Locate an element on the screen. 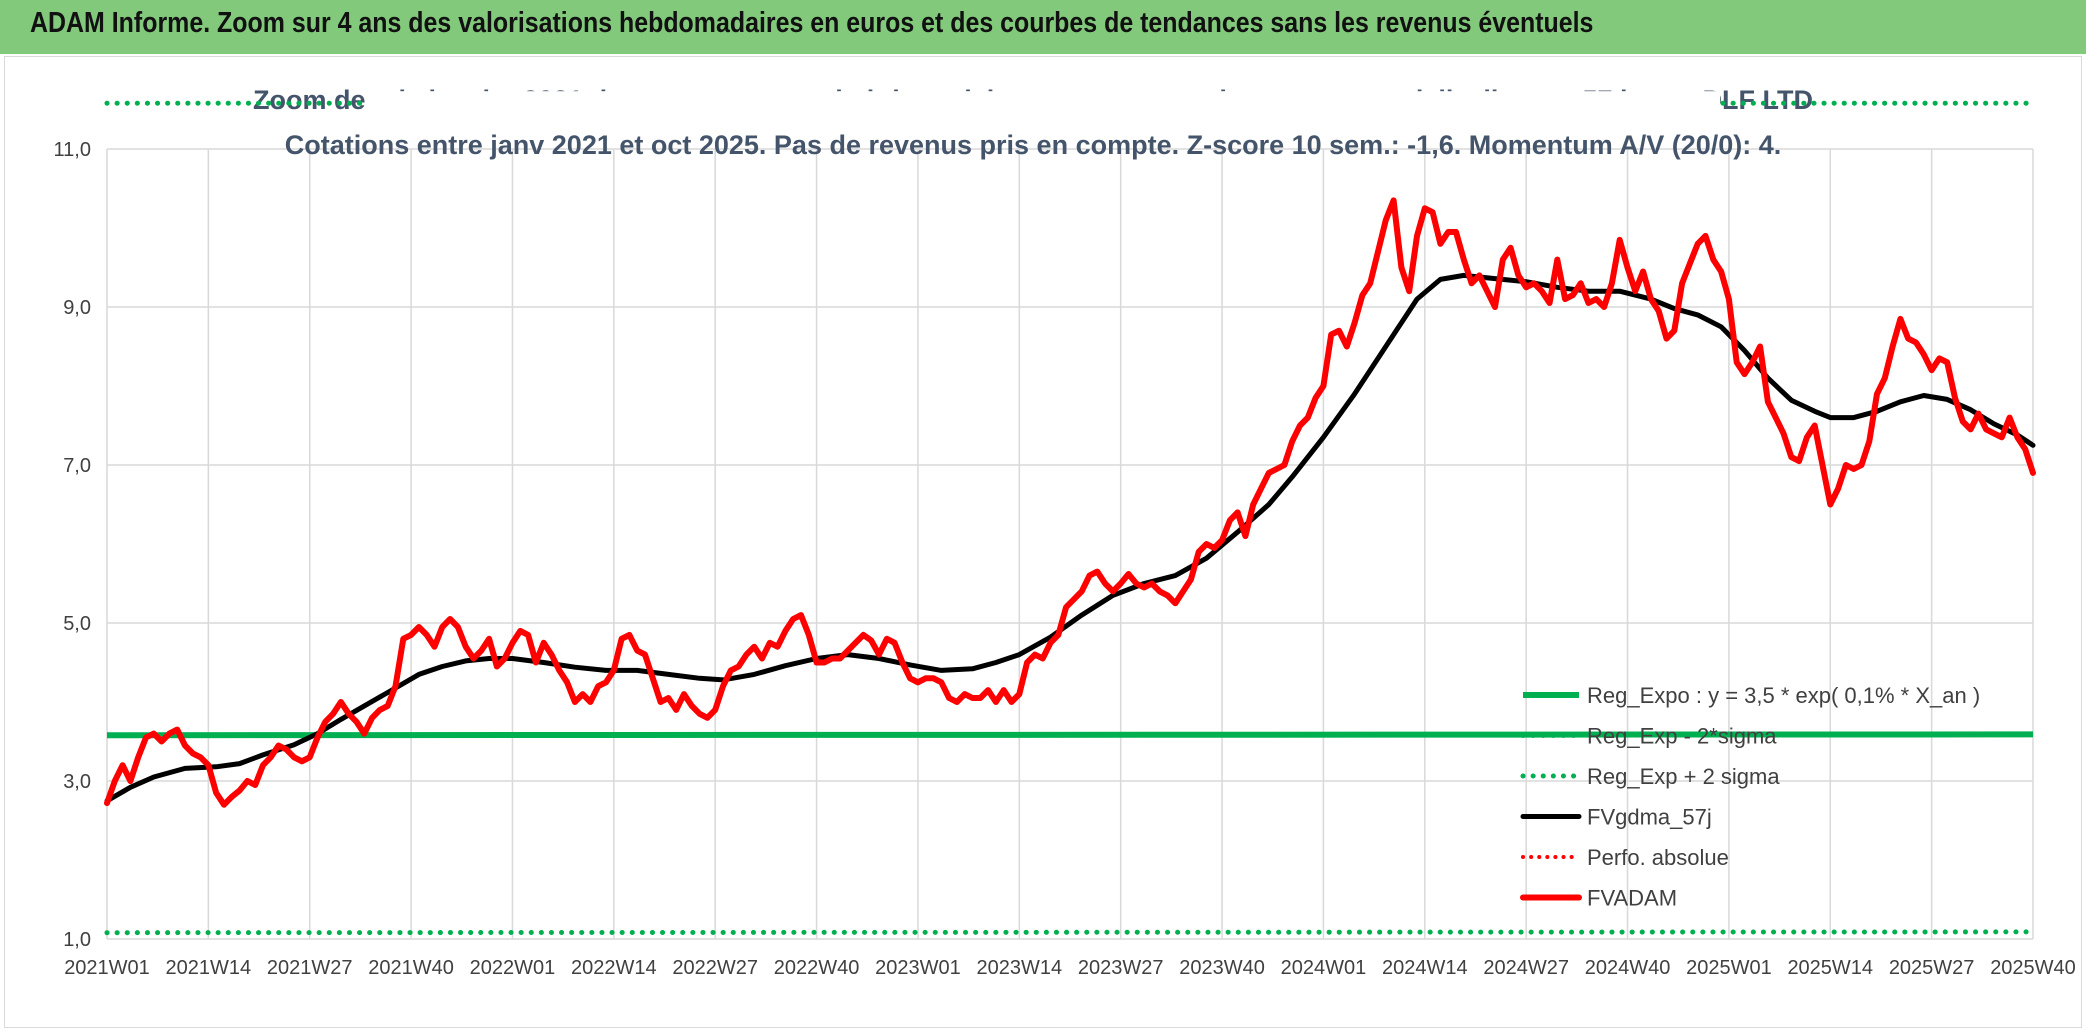 This screenshot has width=2086, height=1031. x-tick-label: 2025W27 is located at coordinates (1932, 968).